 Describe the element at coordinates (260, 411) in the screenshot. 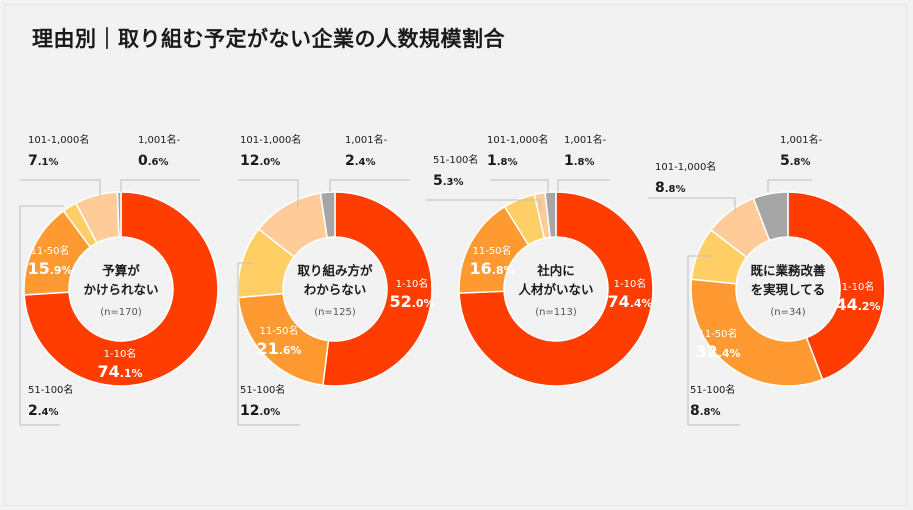

I see `slice-value-51-100: 12.0%` at that location.